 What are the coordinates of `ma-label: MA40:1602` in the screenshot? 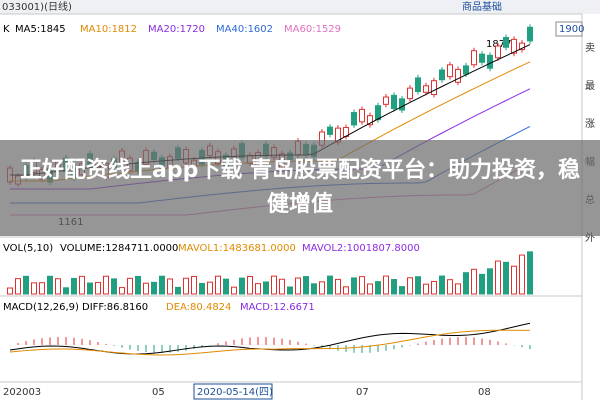 It's located at (244, 29).